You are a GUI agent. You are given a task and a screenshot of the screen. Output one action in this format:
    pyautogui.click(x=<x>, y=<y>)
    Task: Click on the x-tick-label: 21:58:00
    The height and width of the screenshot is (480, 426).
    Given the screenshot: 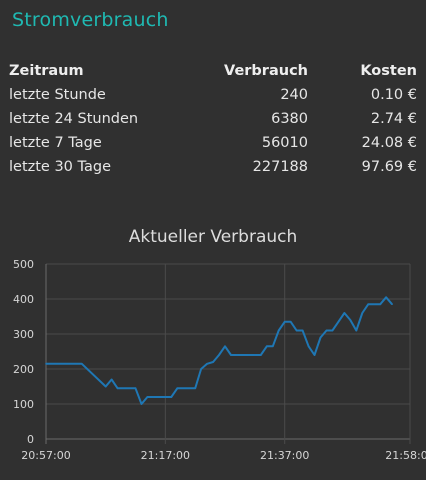 What is the action you would take?
    pyautogui.click(x=405, y=455)
    